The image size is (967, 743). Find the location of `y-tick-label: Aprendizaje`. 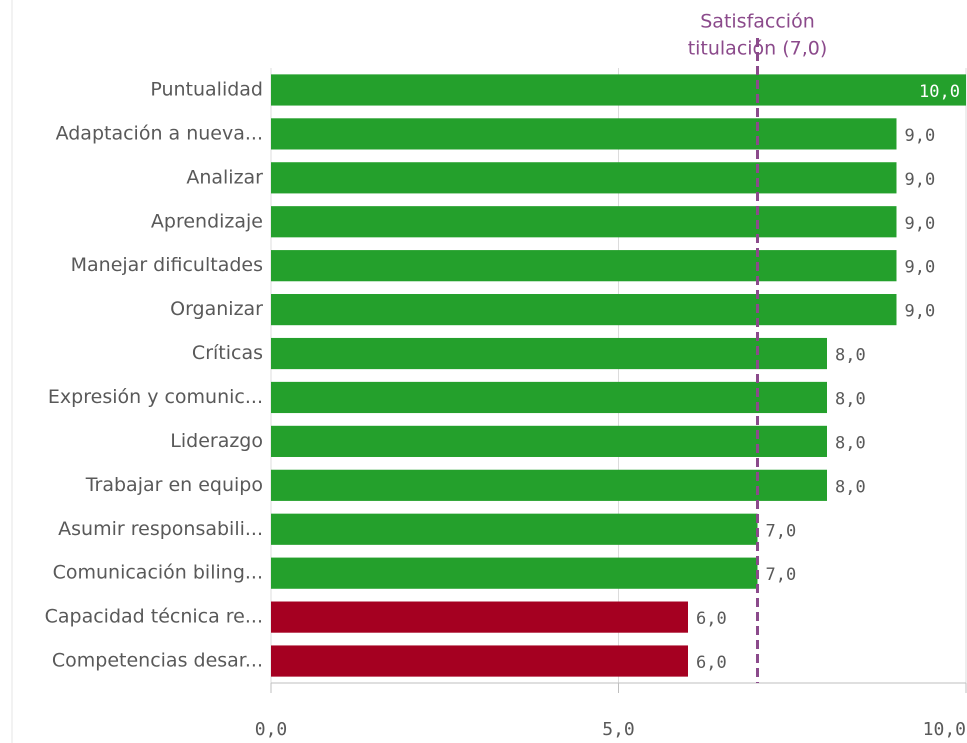

y-tick-label: Aprendizaje is located at coordinates (207, 221).